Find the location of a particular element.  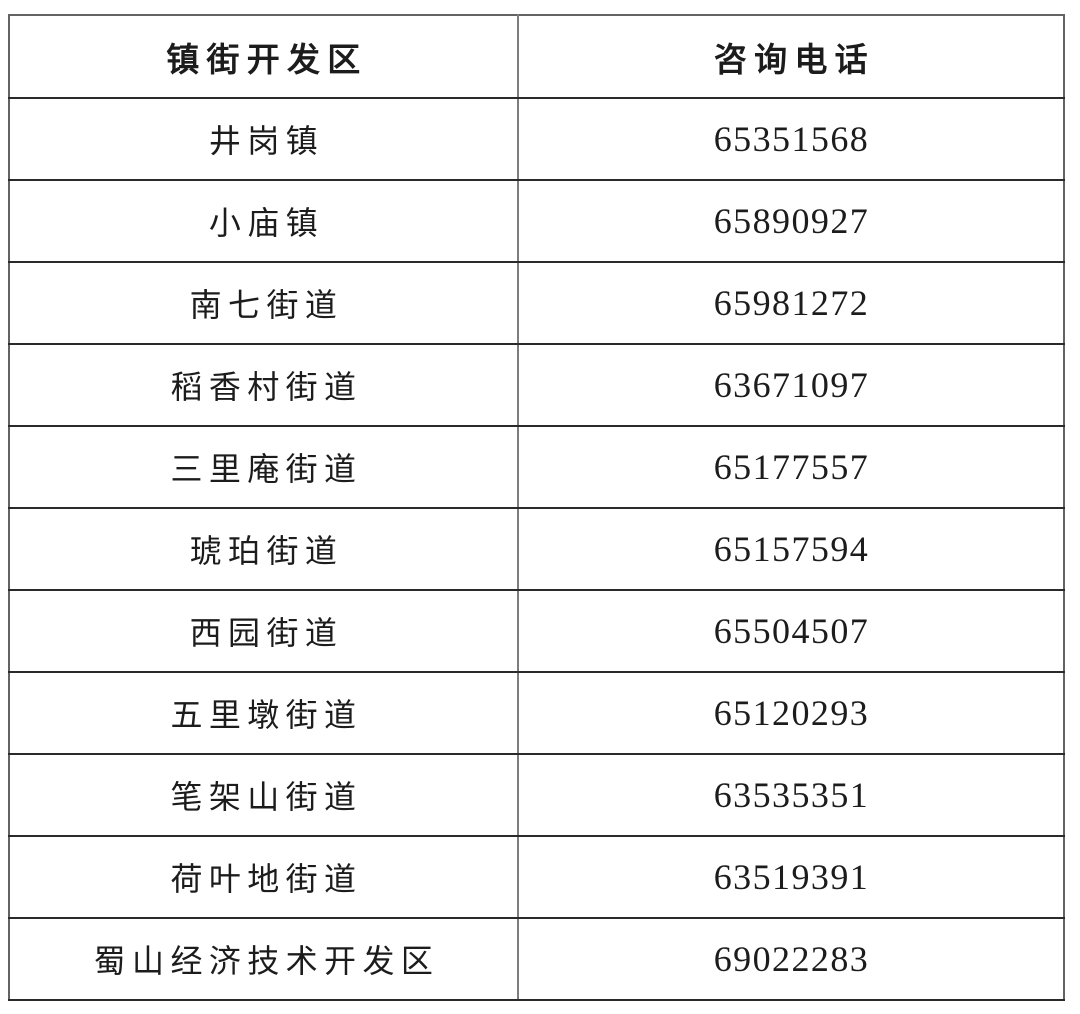

table-row: 笔架山街道 63535351 is located at coordinates (536, 795).